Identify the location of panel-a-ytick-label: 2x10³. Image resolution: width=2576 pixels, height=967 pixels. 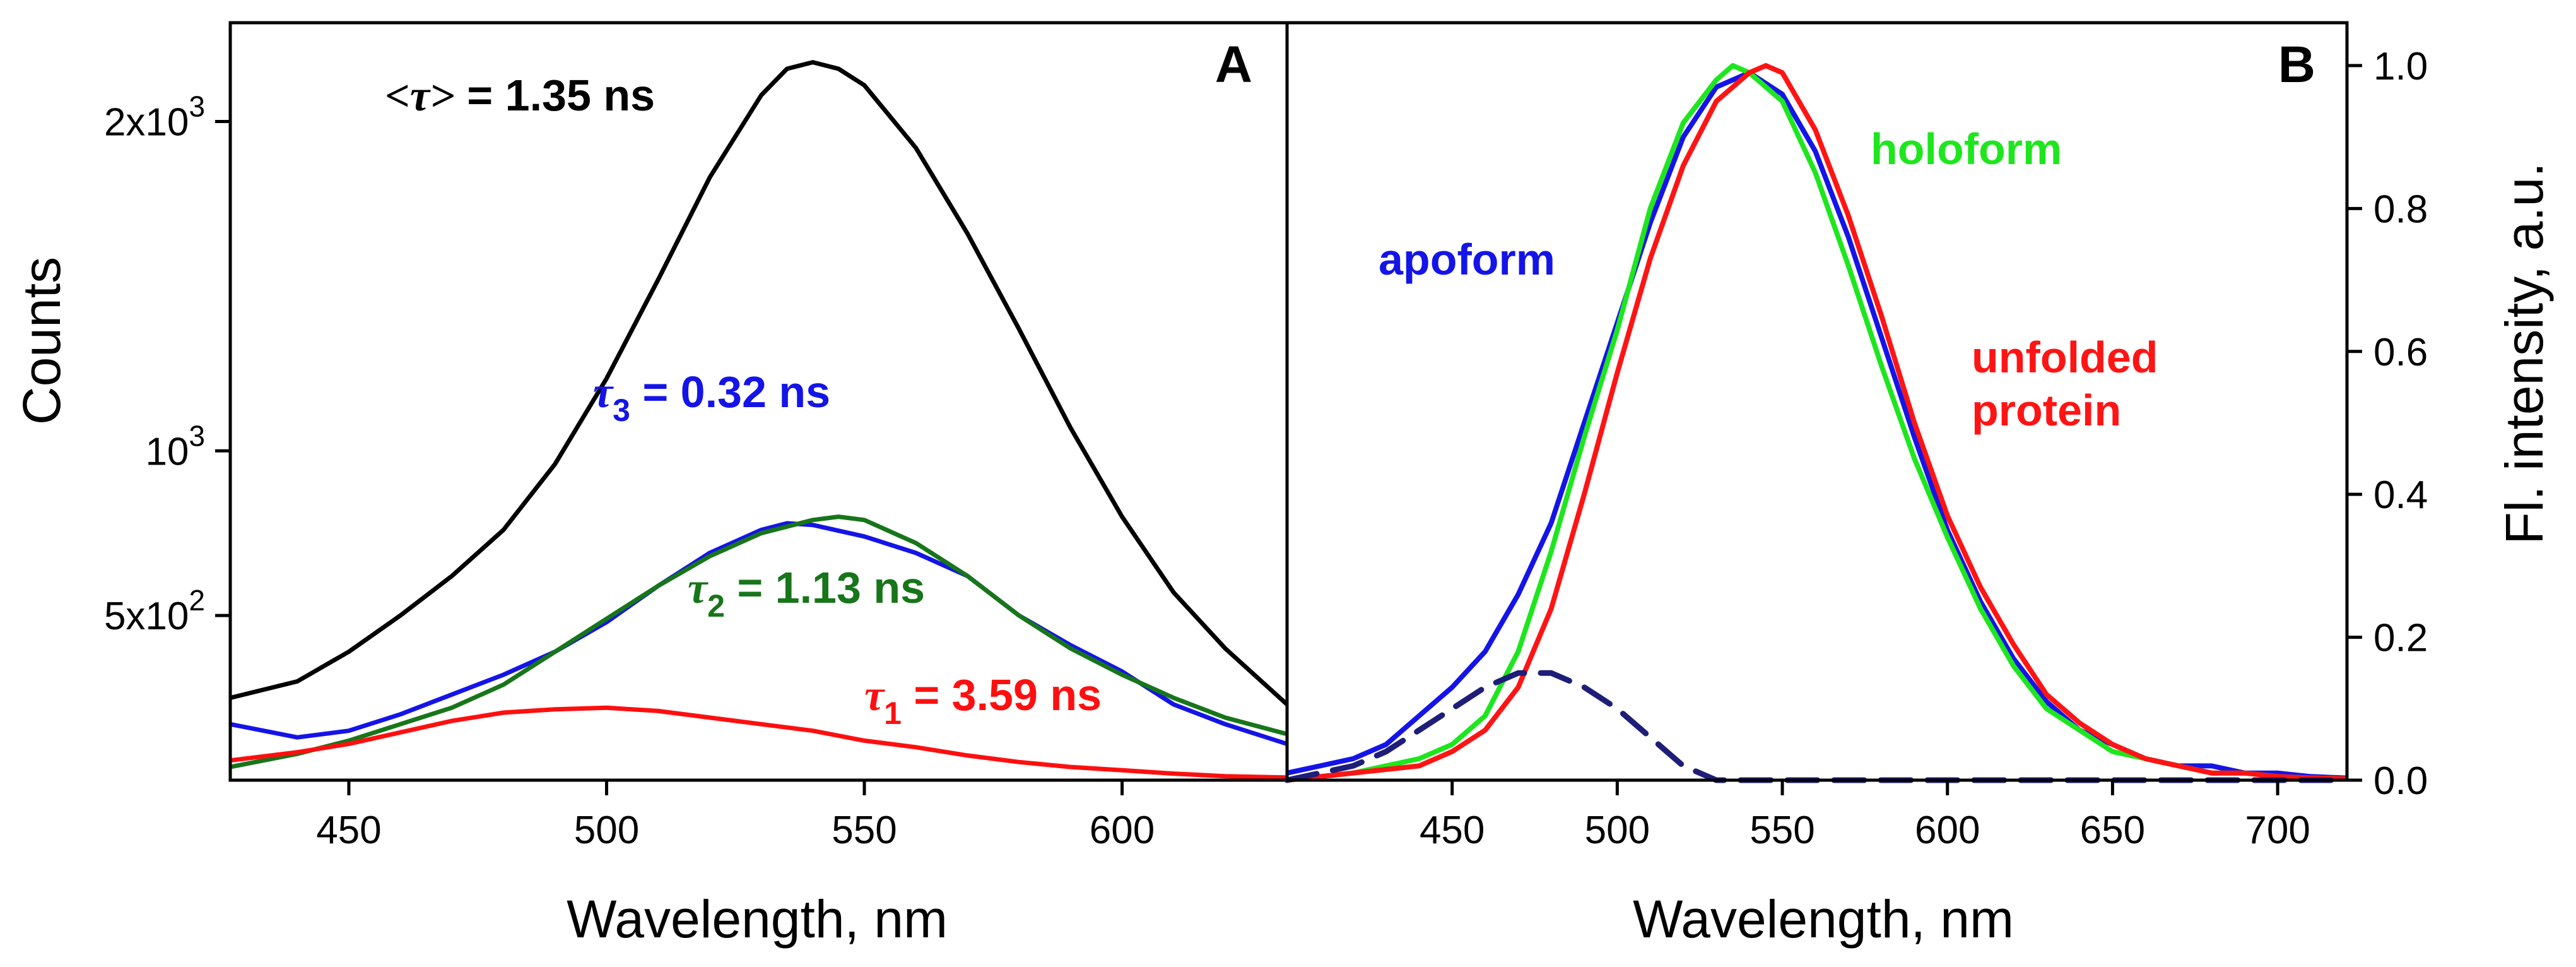
(154, 117).